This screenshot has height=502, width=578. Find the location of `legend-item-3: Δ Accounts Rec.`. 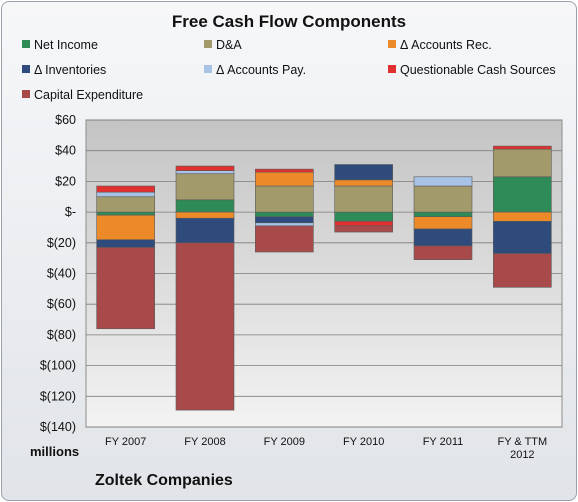

legend-item-3: Δ Accounts Rec. is located at coordinates (440, 45).